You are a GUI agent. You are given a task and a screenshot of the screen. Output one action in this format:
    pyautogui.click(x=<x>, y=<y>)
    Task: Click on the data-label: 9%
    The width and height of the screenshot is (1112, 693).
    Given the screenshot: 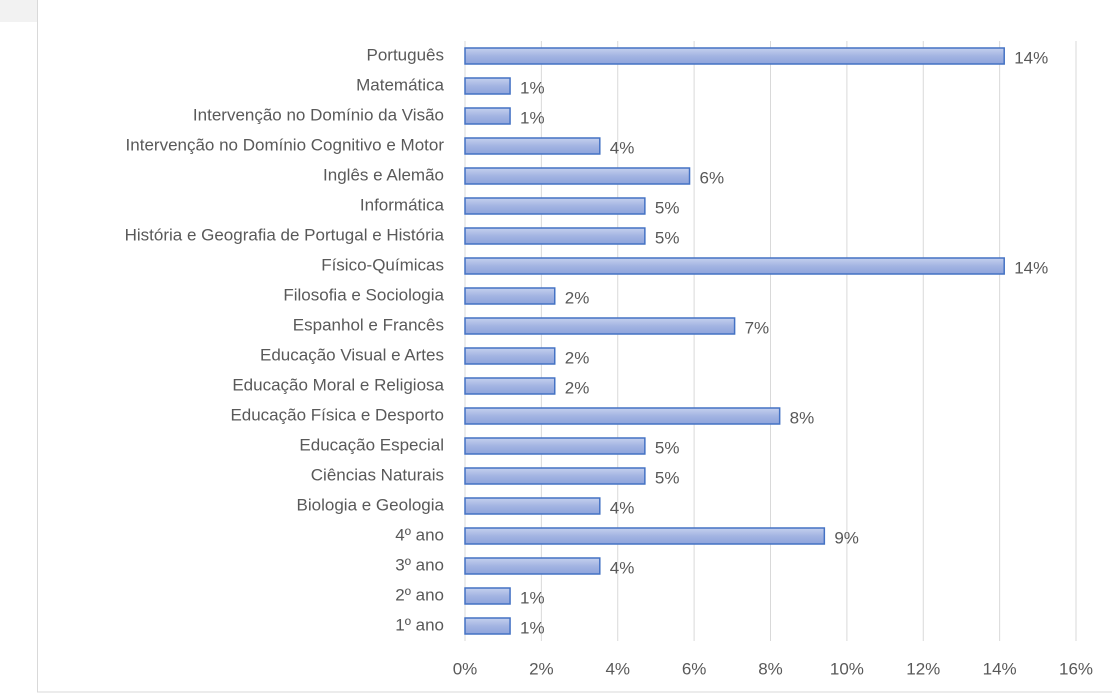 What is the action you would take?
    pyautogui.click(x=846, y=537)
    